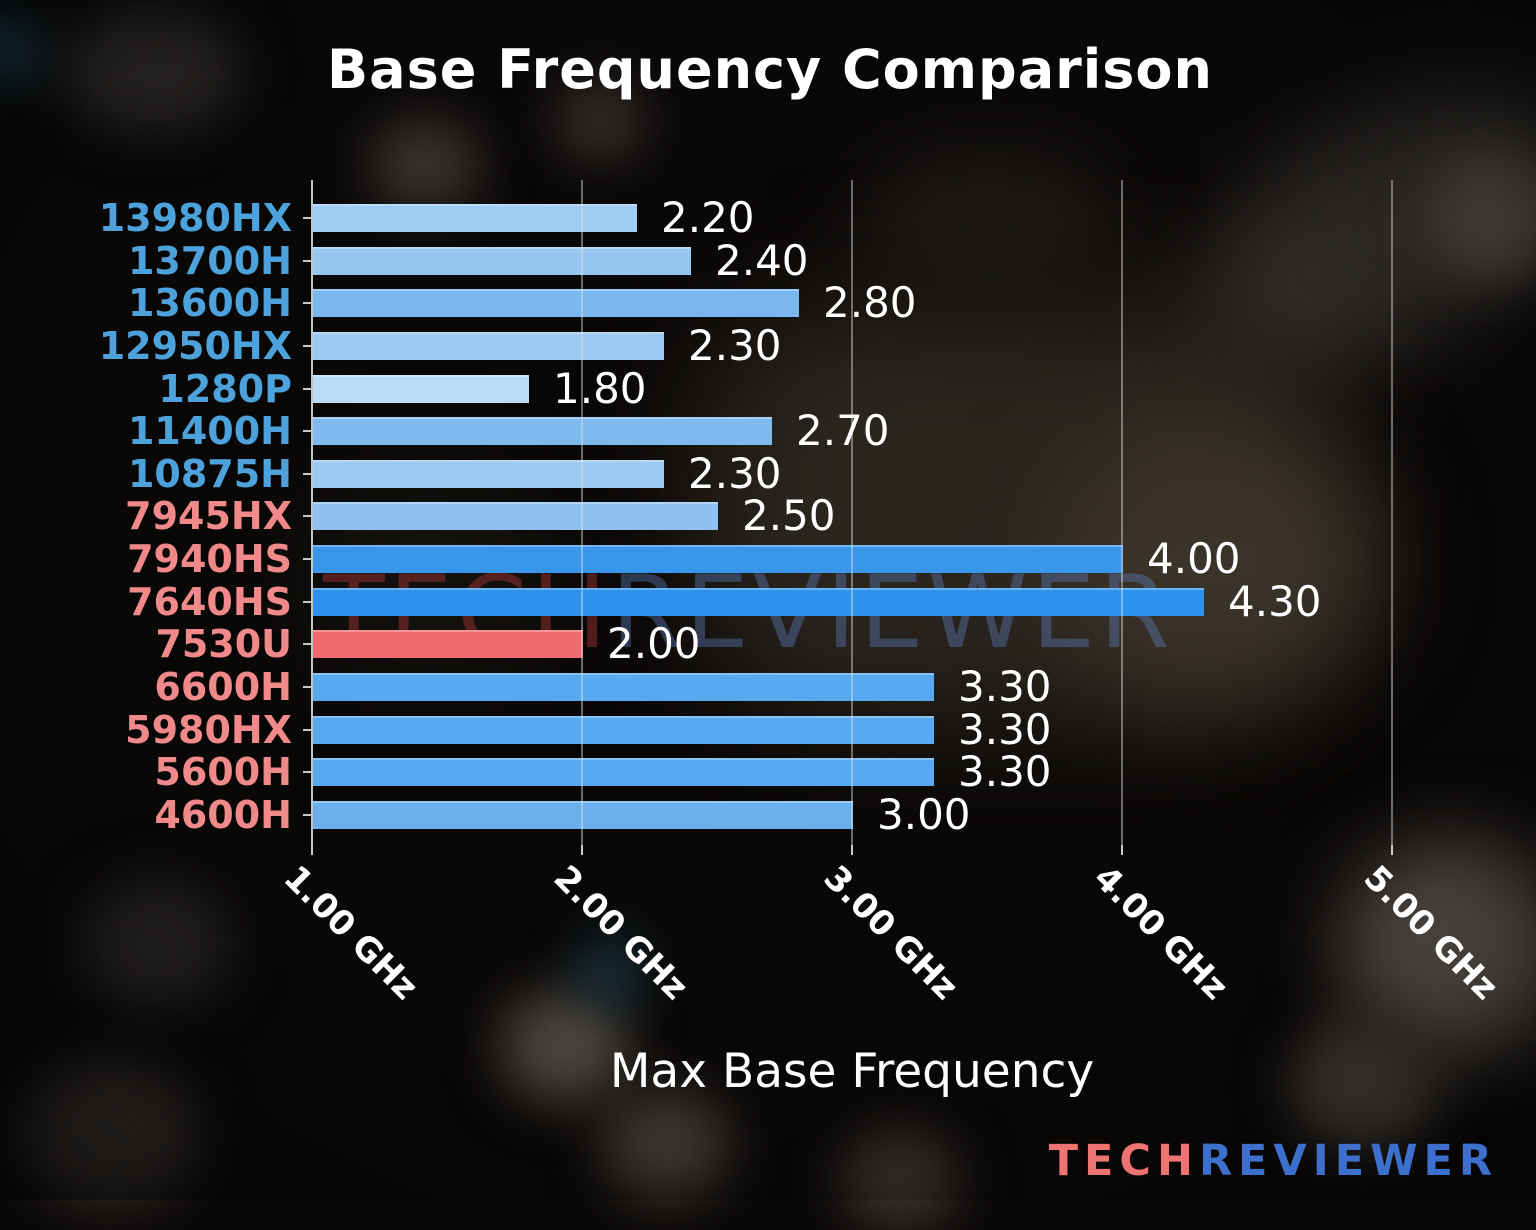 The height and width of the screenshot is (1230, 1536). What do you see at coordinates (223, 814) in the screenshot?
I see `category-label: 4600H` at bounding box center [223, 814].